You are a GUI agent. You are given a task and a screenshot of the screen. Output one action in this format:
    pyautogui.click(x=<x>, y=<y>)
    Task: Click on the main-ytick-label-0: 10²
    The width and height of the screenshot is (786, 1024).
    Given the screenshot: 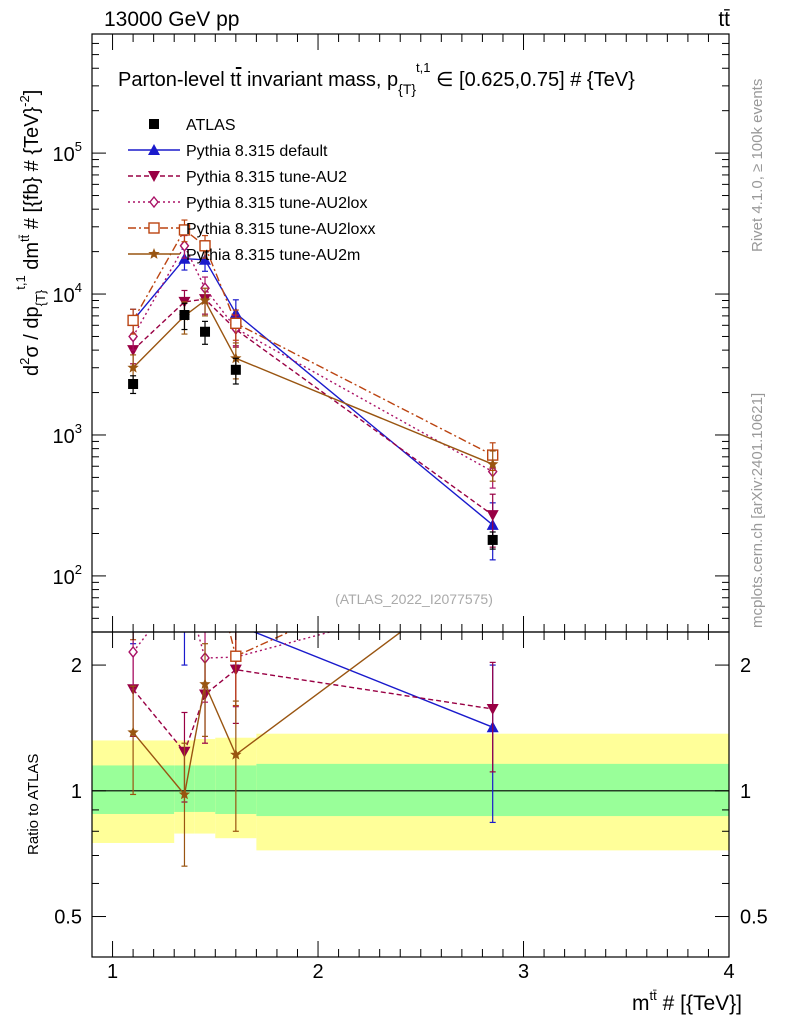 What is the action you would take?
    pyautogui.click(x=67, y=575)
    